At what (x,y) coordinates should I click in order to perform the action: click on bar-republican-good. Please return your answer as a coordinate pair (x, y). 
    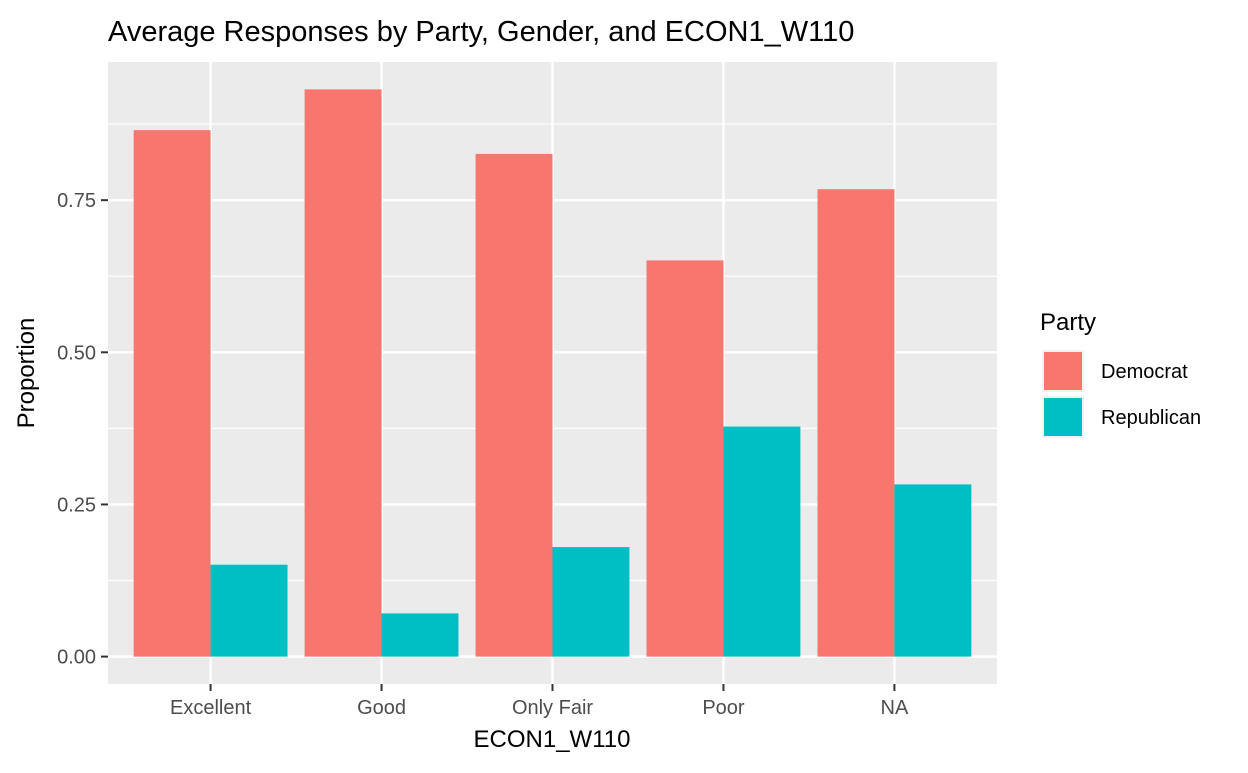
    Looking at the image, I should click on (420, 635).